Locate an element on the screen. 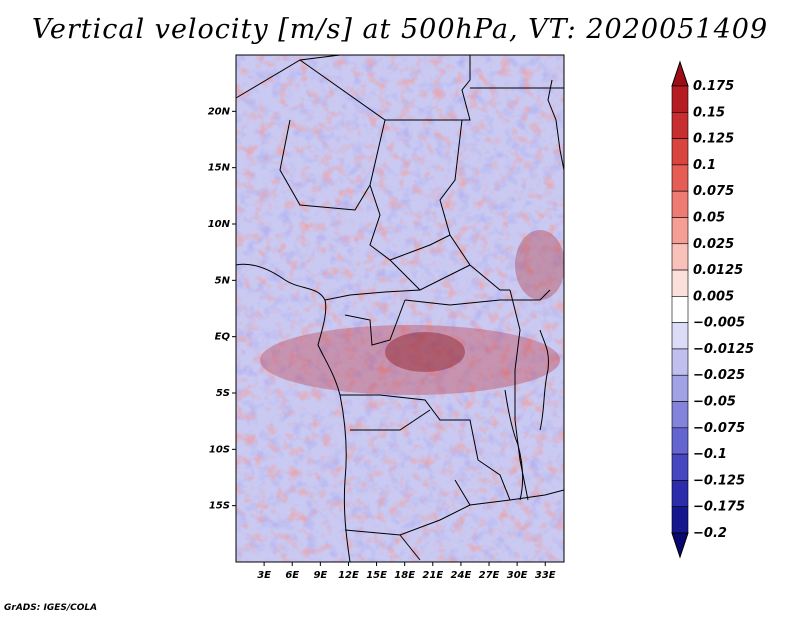 The image size is (800, 618). lon-tick-label: 12E is located at coordinates (348, 575).